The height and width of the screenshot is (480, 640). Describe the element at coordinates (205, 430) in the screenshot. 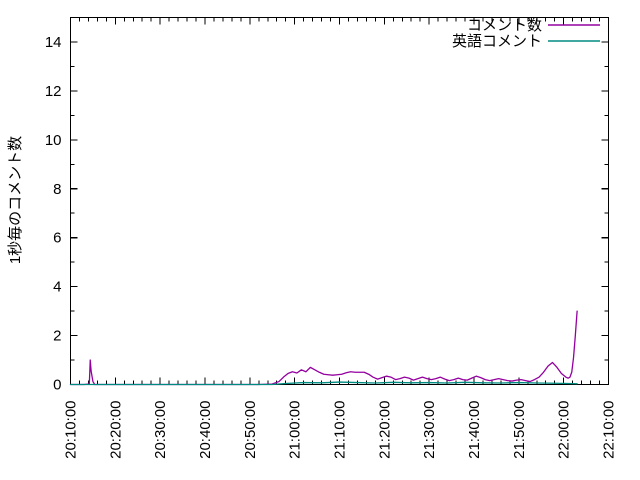

I see `x-tick-label: 20:40:00` at that location.